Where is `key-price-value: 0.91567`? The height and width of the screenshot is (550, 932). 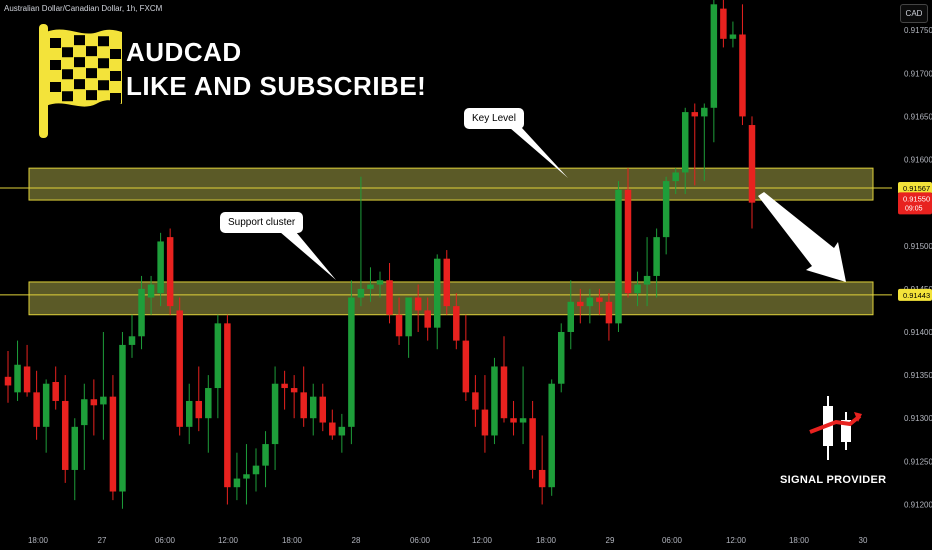 key-price-value: 0.91567 is located at coordinates (916, 188).